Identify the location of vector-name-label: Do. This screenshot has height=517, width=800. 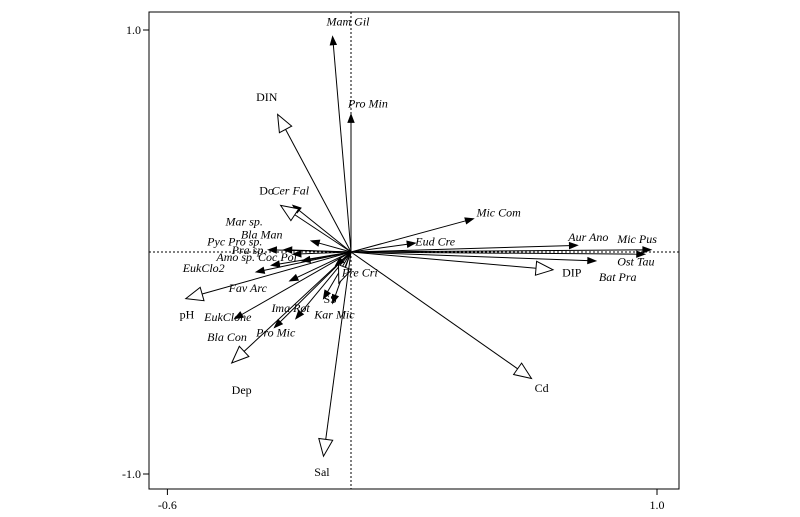
(266, 190).